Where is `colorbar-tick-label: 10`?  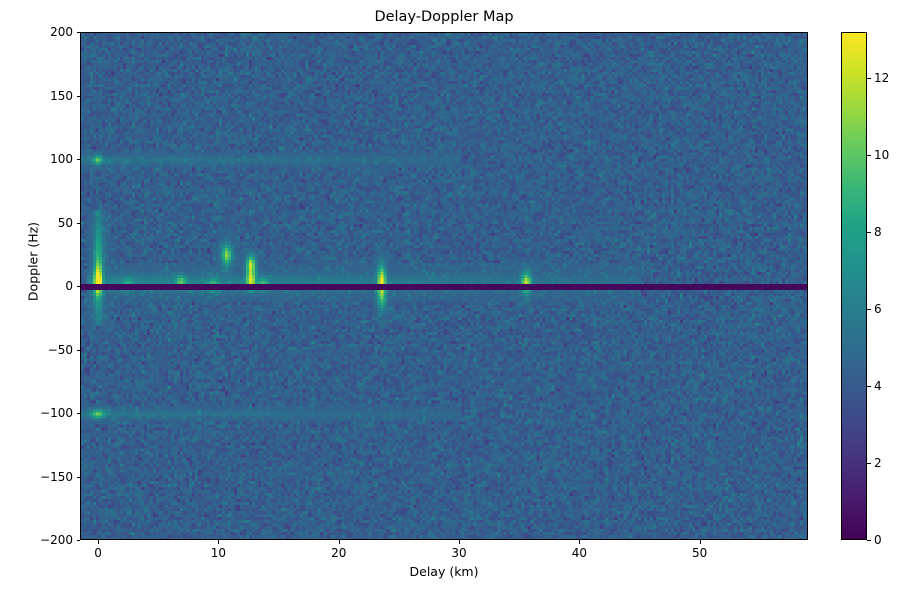 colorbar-tick-label: 10 is located at coordinates (882, 155).